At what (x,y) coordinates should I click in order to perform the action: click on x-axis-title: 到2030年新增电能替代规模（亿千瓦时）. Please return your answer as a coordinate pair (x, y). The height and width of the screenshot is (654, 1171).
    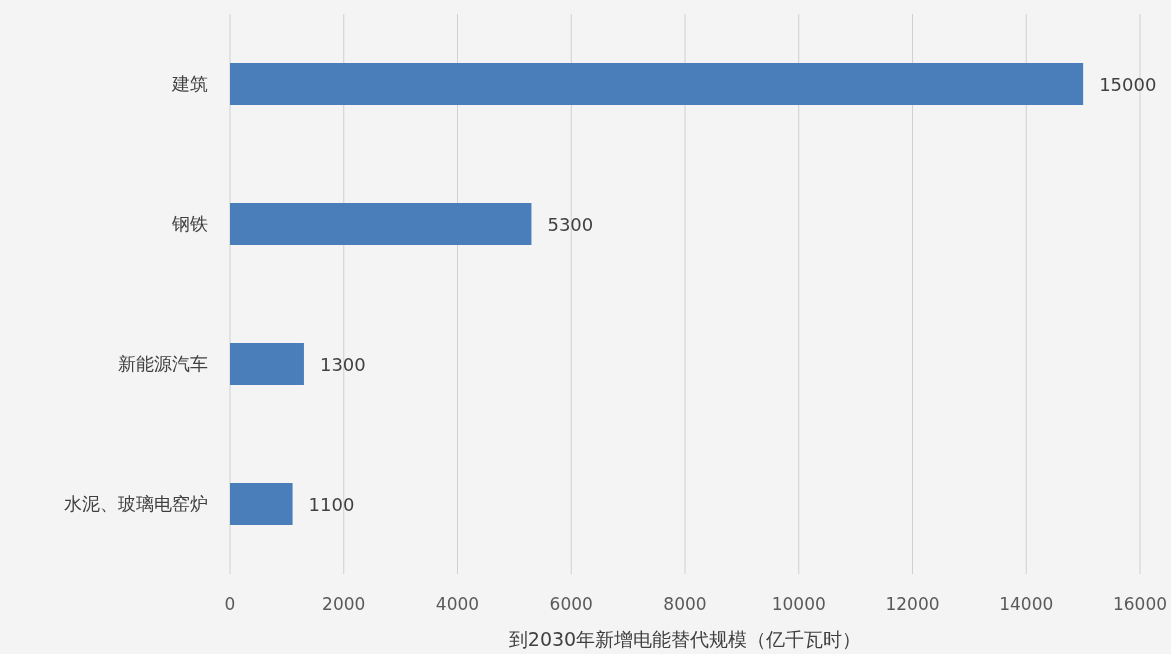
    Looking at the image, I should click on (685, 639).